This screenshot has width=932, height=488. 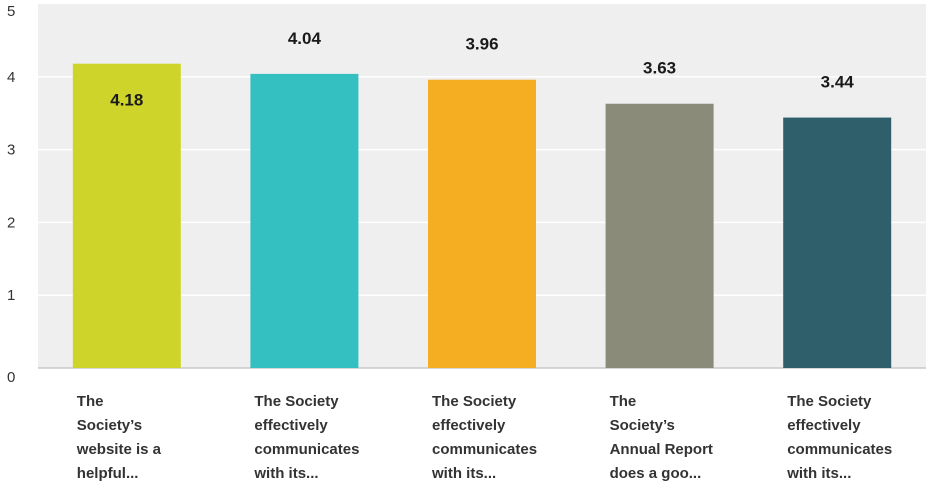 I want to click on y-tick-label: 2, so click(x=11, y=222).